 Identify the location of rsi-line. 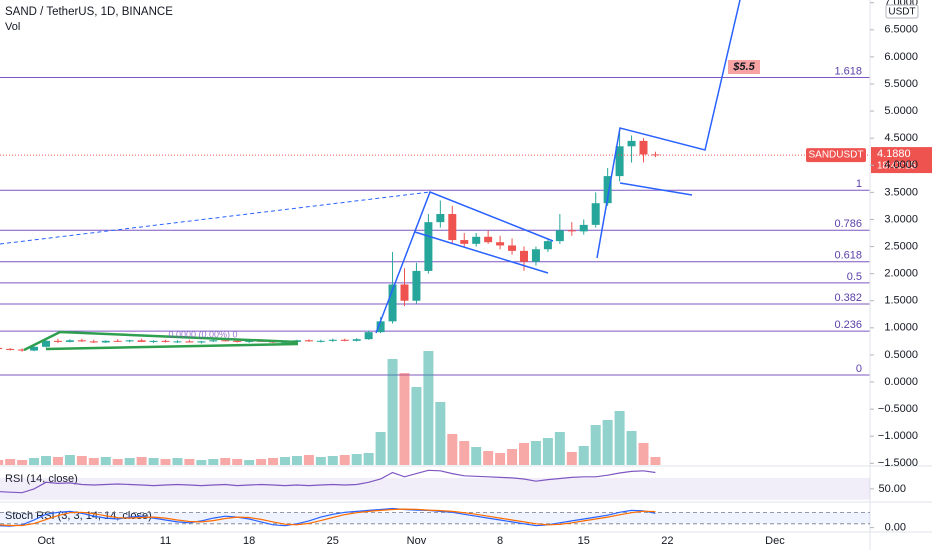
(328, 481).